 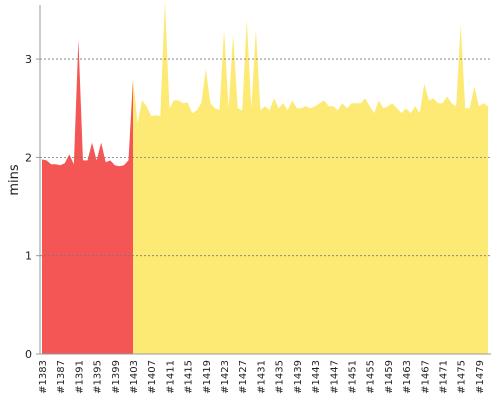 I want to click on y-tick-label: 2, so click(x=28, y=157).